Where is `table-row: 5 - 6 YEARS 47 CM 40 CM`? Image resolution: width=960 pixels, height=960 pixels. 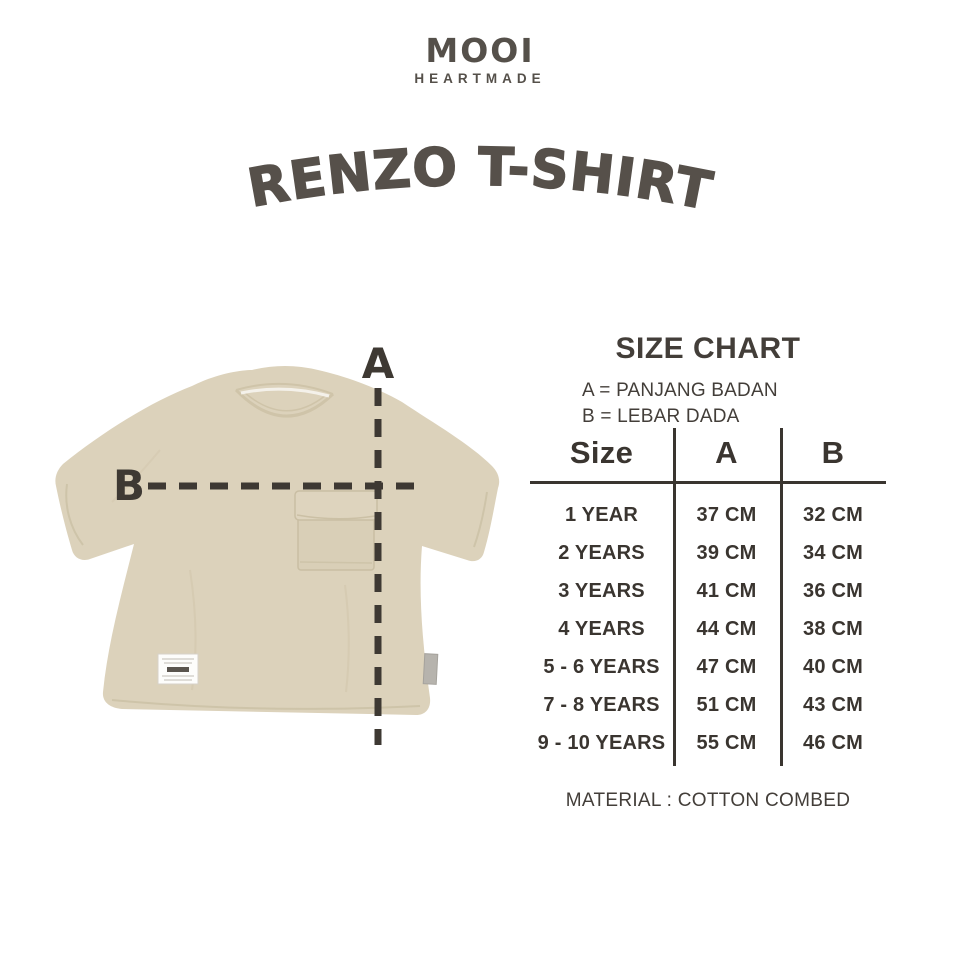 table-row: 5 - 6 YEARS 47 CM 40 CM is located at coordinates (708, 667).